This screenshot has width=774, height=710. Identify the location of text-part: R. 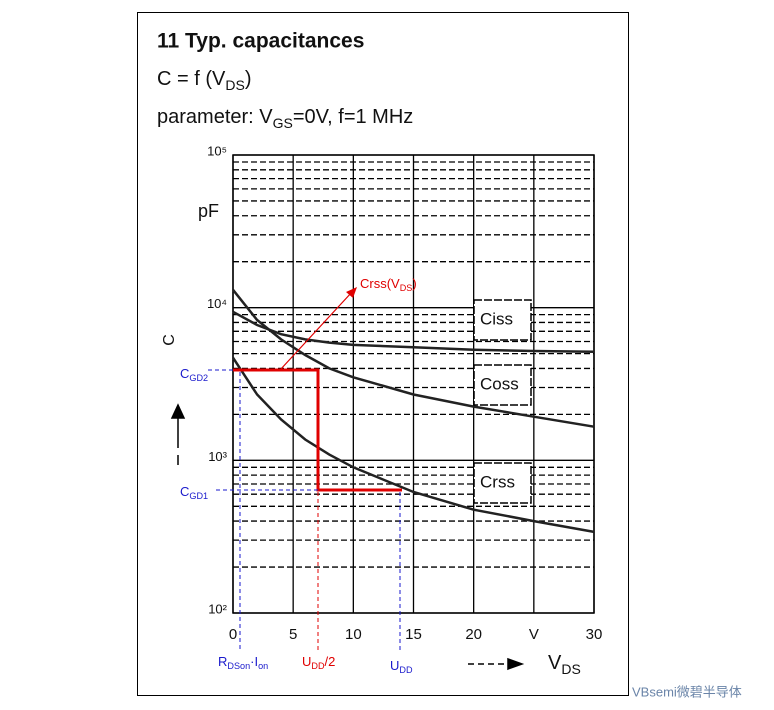
(222, 661).